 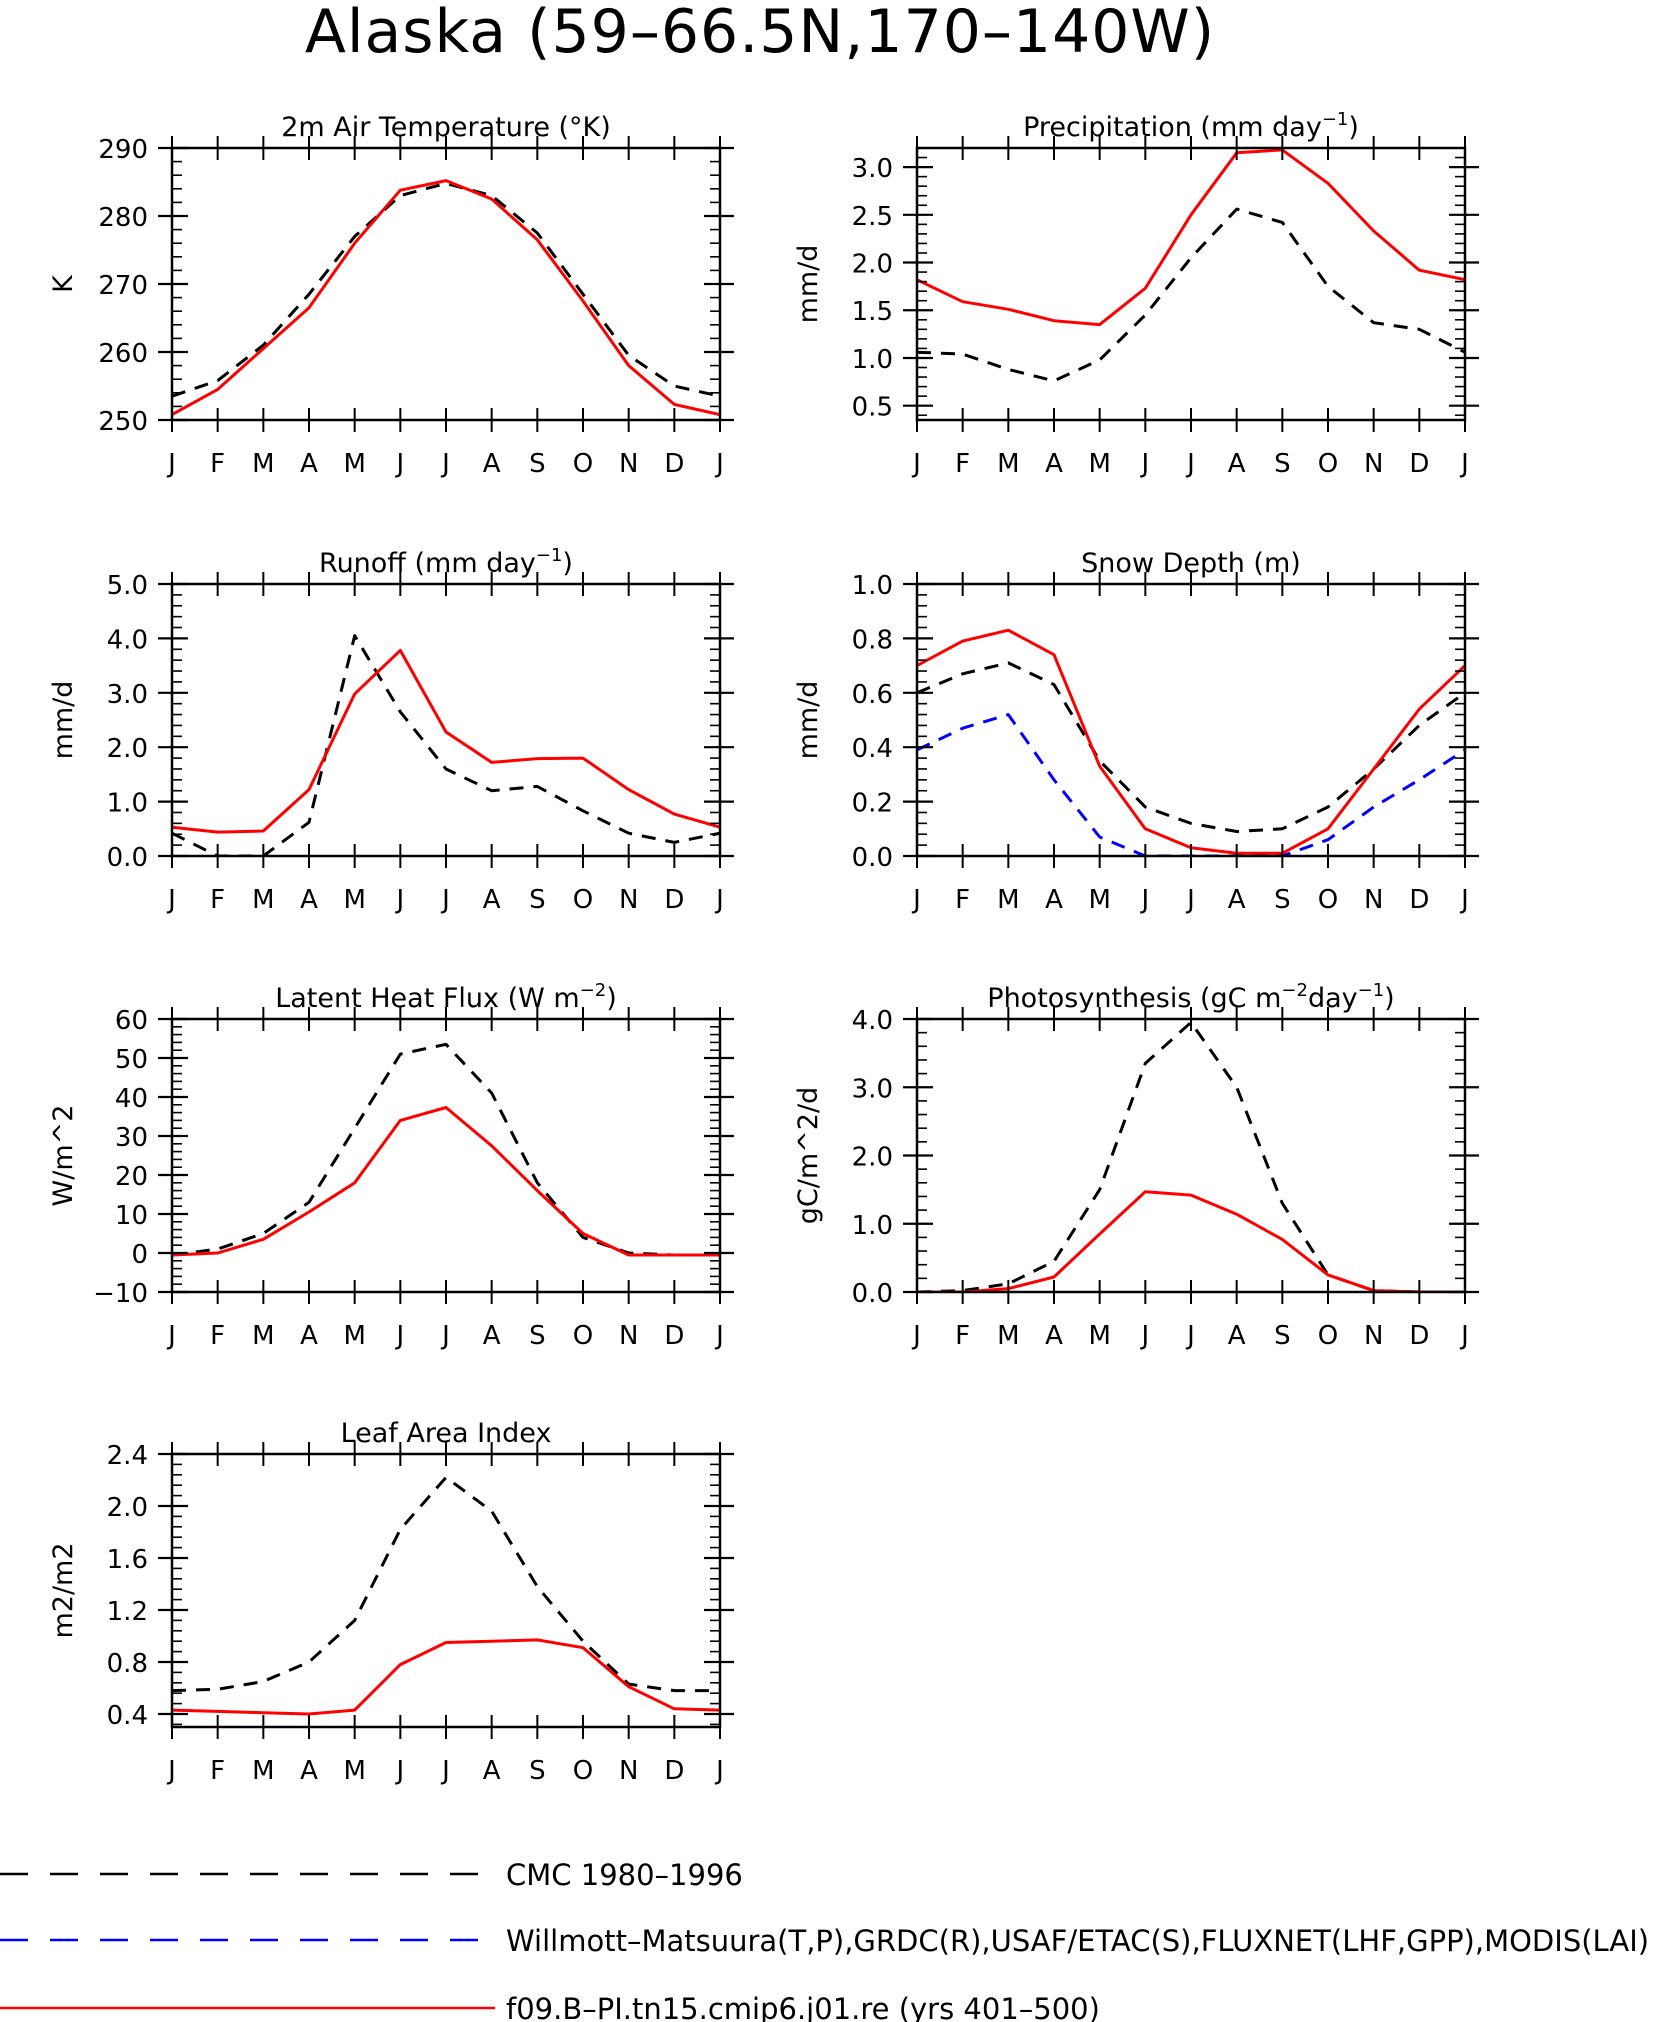 What do you see at coordinates (131, 1216) in the screenshot?
I see `y-tick-label: 10` at bounding box center [131, 1216].